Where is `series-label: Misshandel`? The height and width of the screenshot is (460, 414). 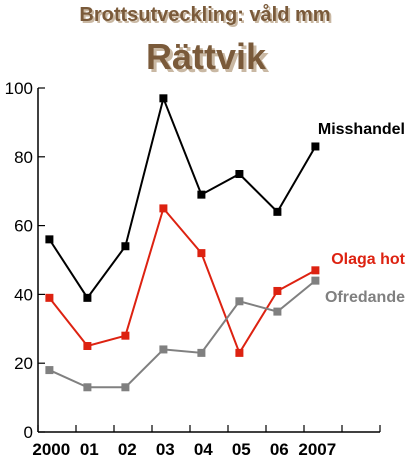
series-label: Misshandel is located at coordinates (361, 129).